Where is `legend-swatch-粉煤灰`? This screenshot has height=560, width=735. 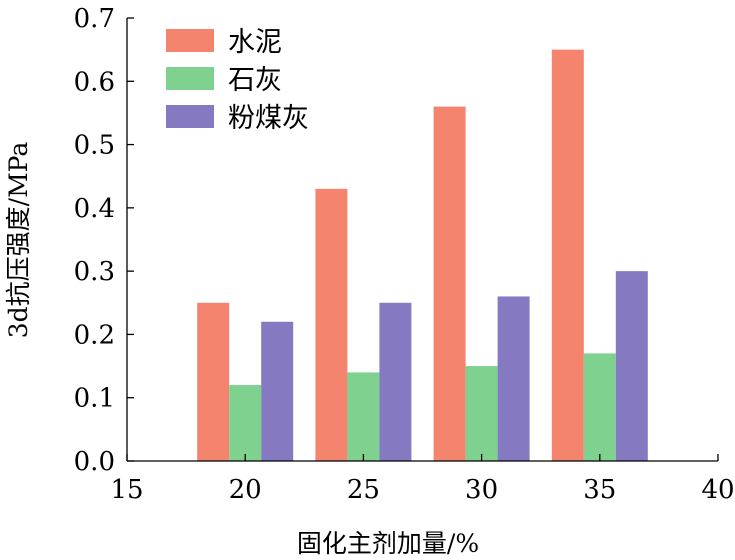
legend-swatch-粉煤灰 is located at coordinates (190, 116).